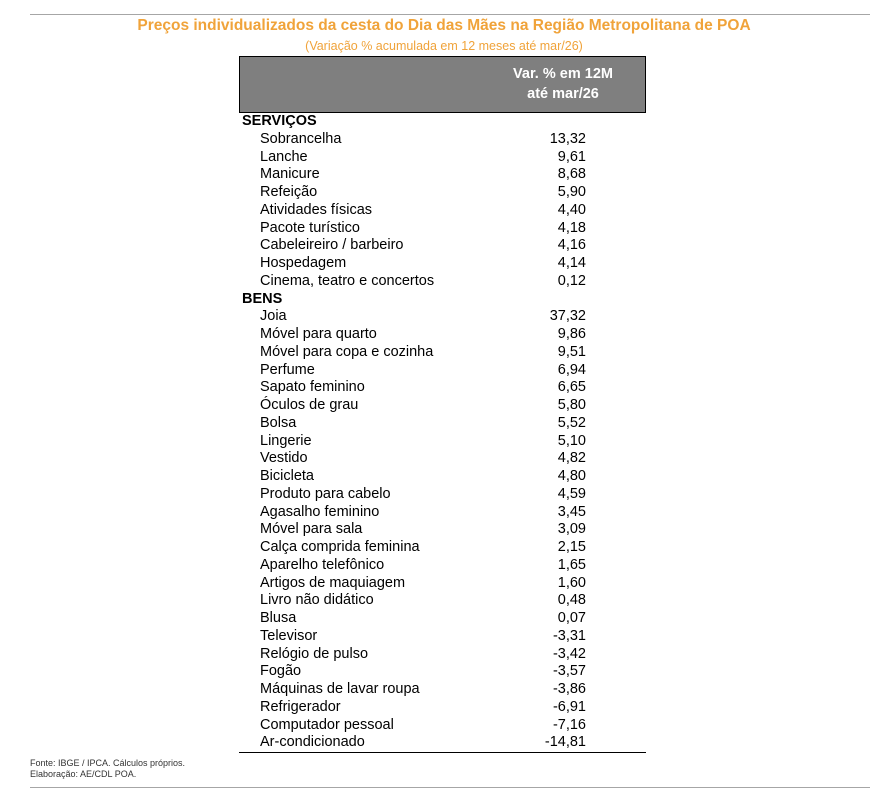 The width and height of the screenshot is (888, 804). What do you see at coordinates (442, 637) in the screenshot?
I see `table-row: Televisor -3,31` at bounding box center [442, 637].